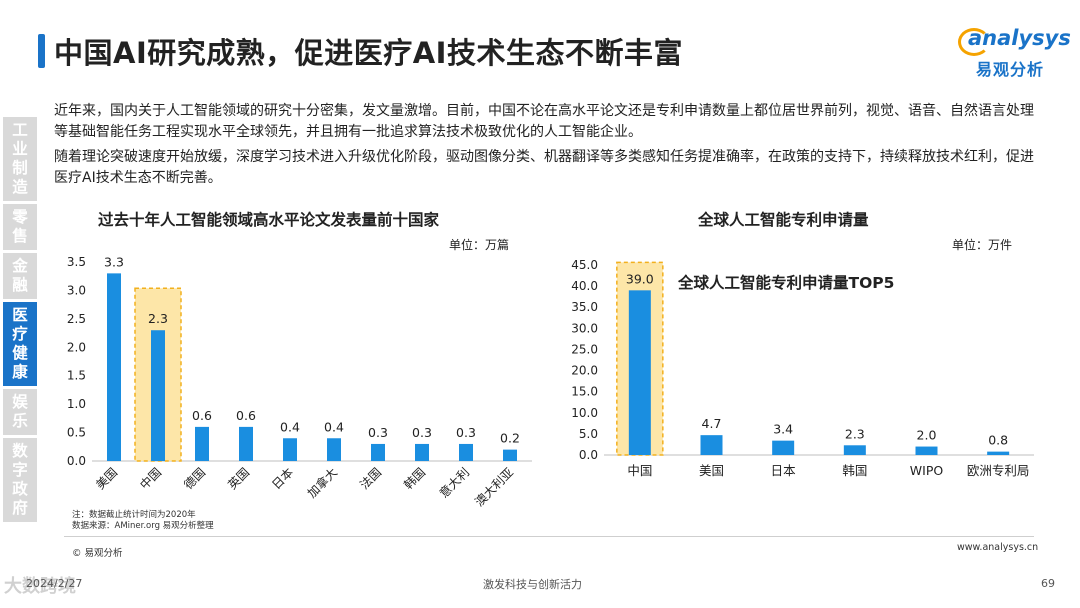 This screenshot has height=608, width=1080. I want to click on chart1-ytick-label: 0.0, so click(76, 461).